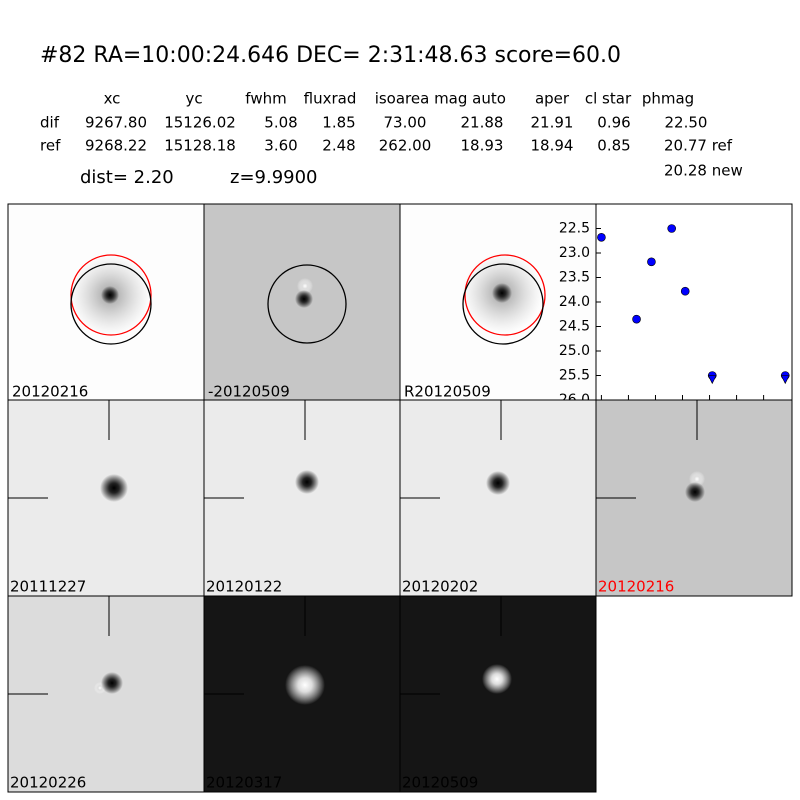  I want to click on panel: 20120122, so click(302, 498).